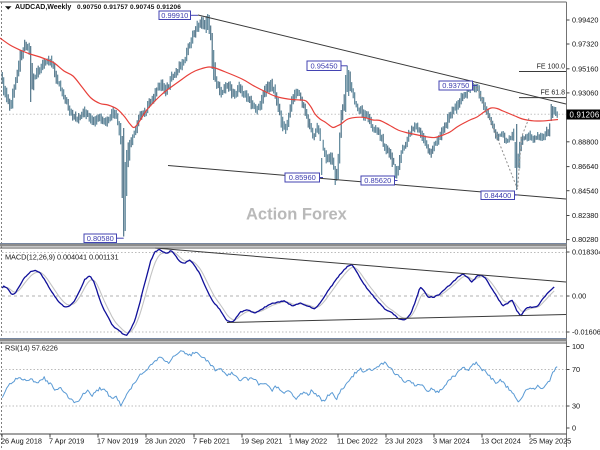 The height and width of the screenshot is (450, 600). What do you see at coordinates (61, 257) in the screenshot?
I see `svg-text:MACD(12,26,9) 0.004041 0.00113: MACD(12,26,9) 0.004041 0.001131` at bounding box center [61, 257].